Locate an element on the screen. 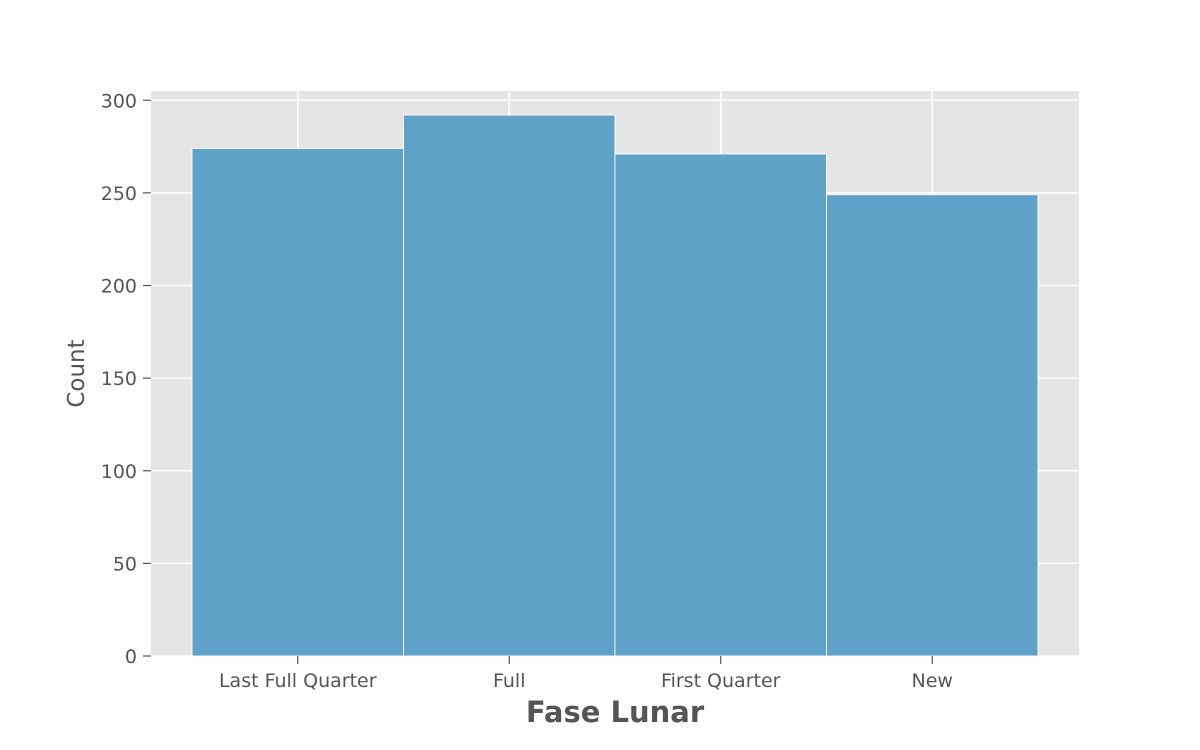  x-axis-ticks: Last Full Quarter Full First Quarter New is located at coordinates (586, 674).